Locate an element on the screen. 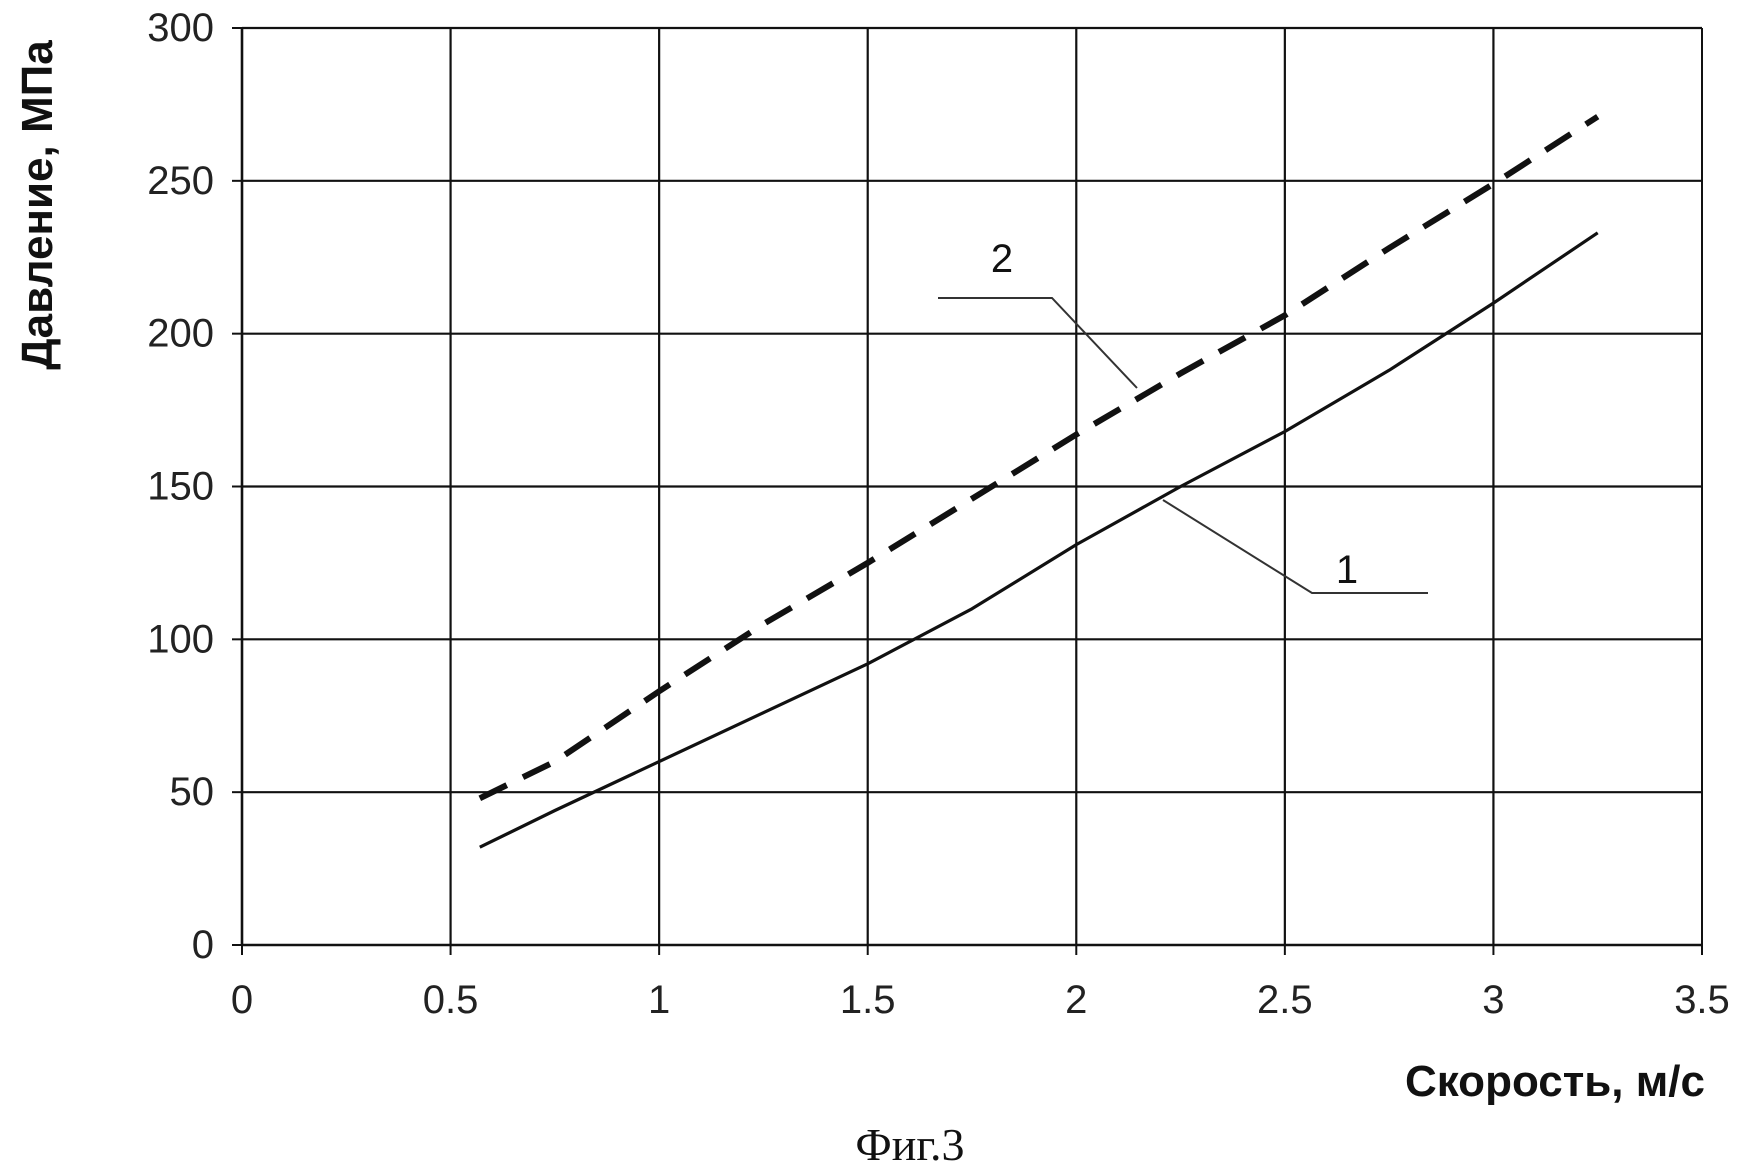  y-tick-label: 300 is located at coordinates (180, 28).